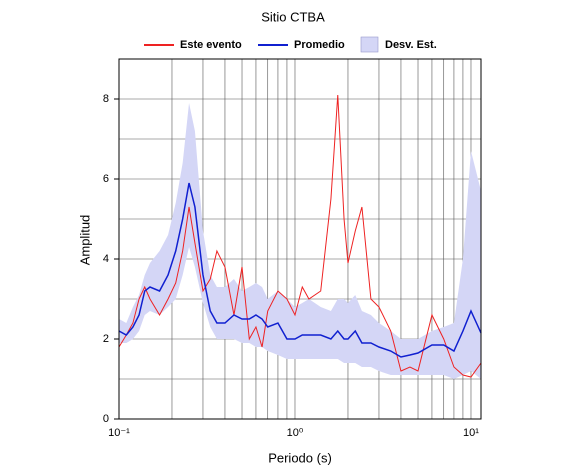 The width and height of the screenshot is (586, 475). Describe the element at coordinates (84, 240) in the screenshot. I see `y-axis-label: Amplitud` at that location.